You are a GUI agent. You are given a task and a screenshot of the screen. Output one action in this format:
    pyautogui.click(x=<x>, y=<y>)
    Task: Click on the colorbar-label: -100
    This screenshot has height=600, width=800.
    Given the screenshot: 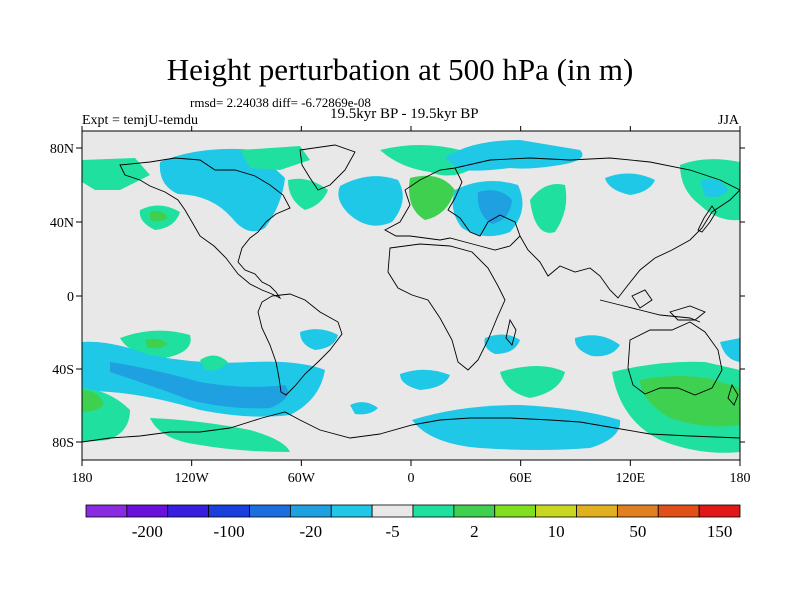 What is the action you would take?
    pyautogui.click(x=228, y=531)
    